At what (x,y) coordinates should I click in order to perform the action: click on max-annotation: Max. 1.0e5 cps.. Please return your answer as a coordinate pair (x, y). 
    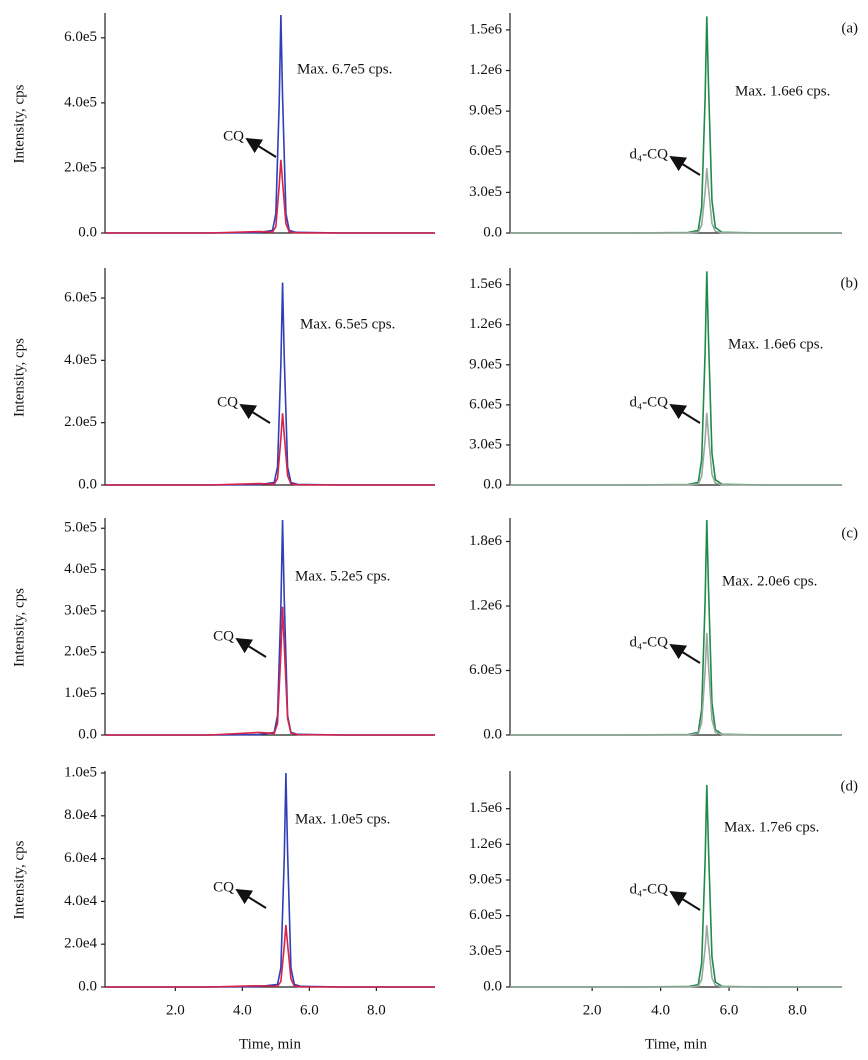
    Looking at the image, I should click on (342, 819).